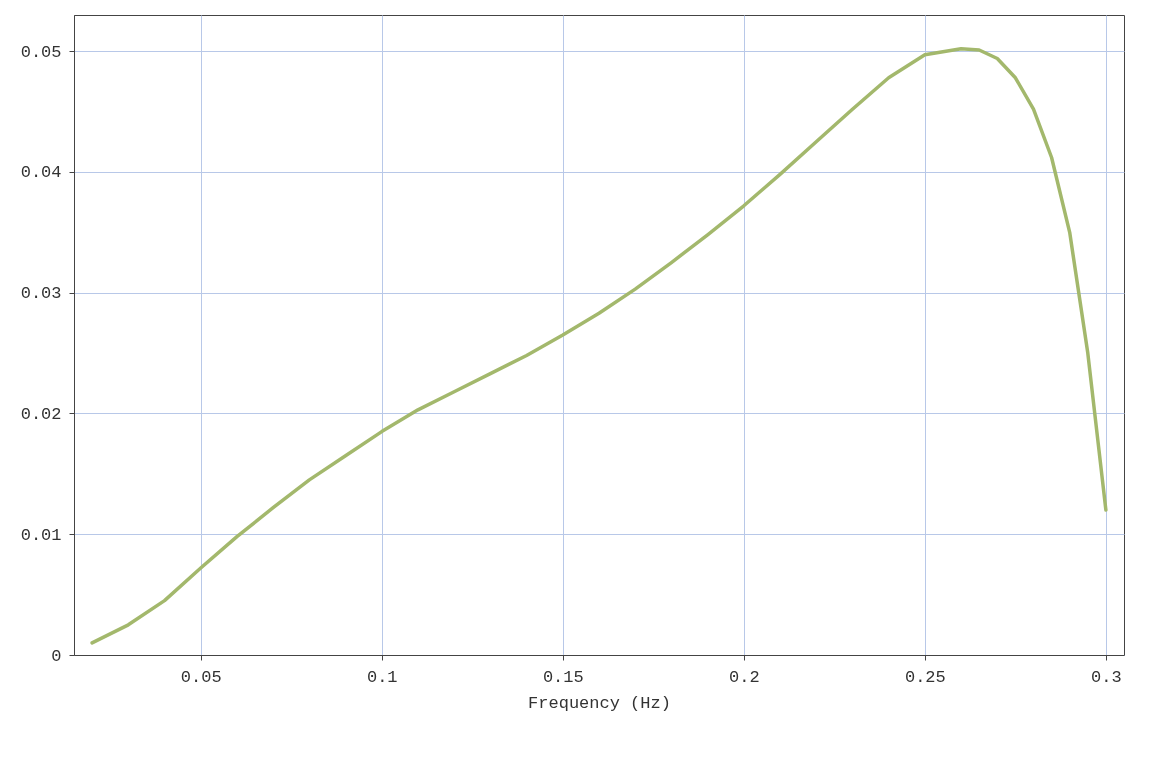  I want to click on x-tick-label: 0.25, so click(925, 677).